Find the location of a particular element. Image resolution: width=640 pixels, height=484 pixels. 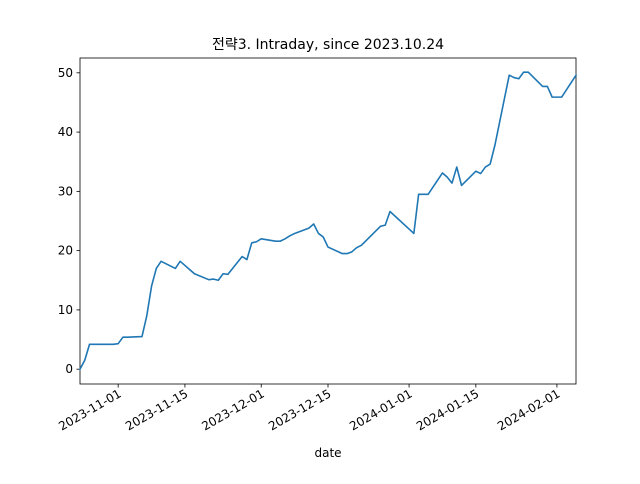

y-tick-label: 20 is located at coordinates (65, 251).